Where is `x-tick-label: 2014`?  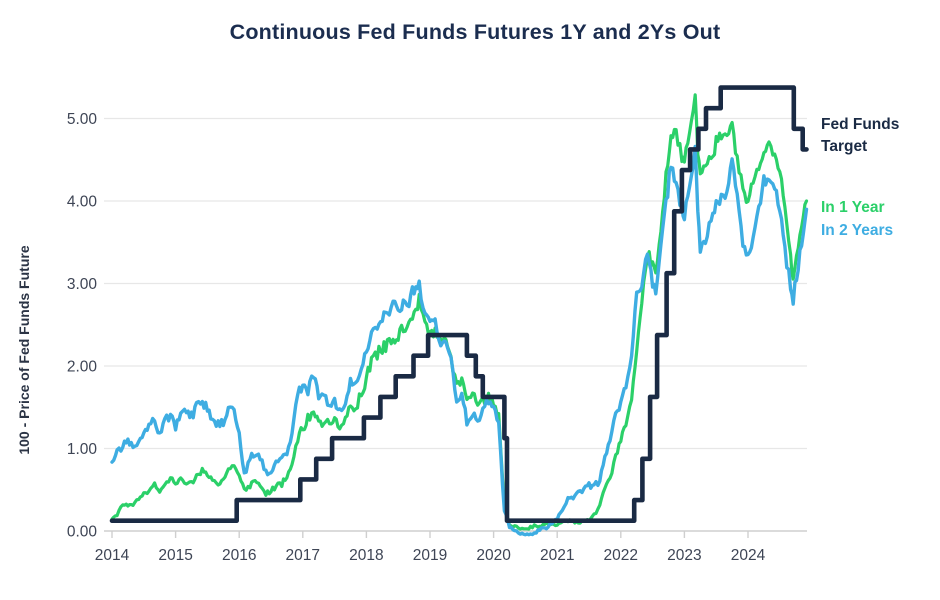
x-tick-label: 2014 is located at coordinates (112, 555).